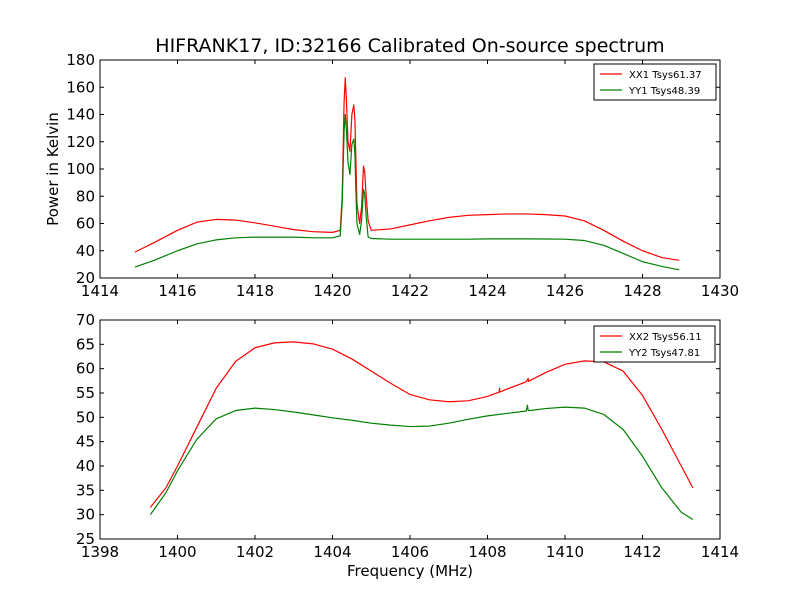 This screenshot has width=800, height=600. I want to click on legend-label: YY1 Tsys48.39, so click(664, 91).